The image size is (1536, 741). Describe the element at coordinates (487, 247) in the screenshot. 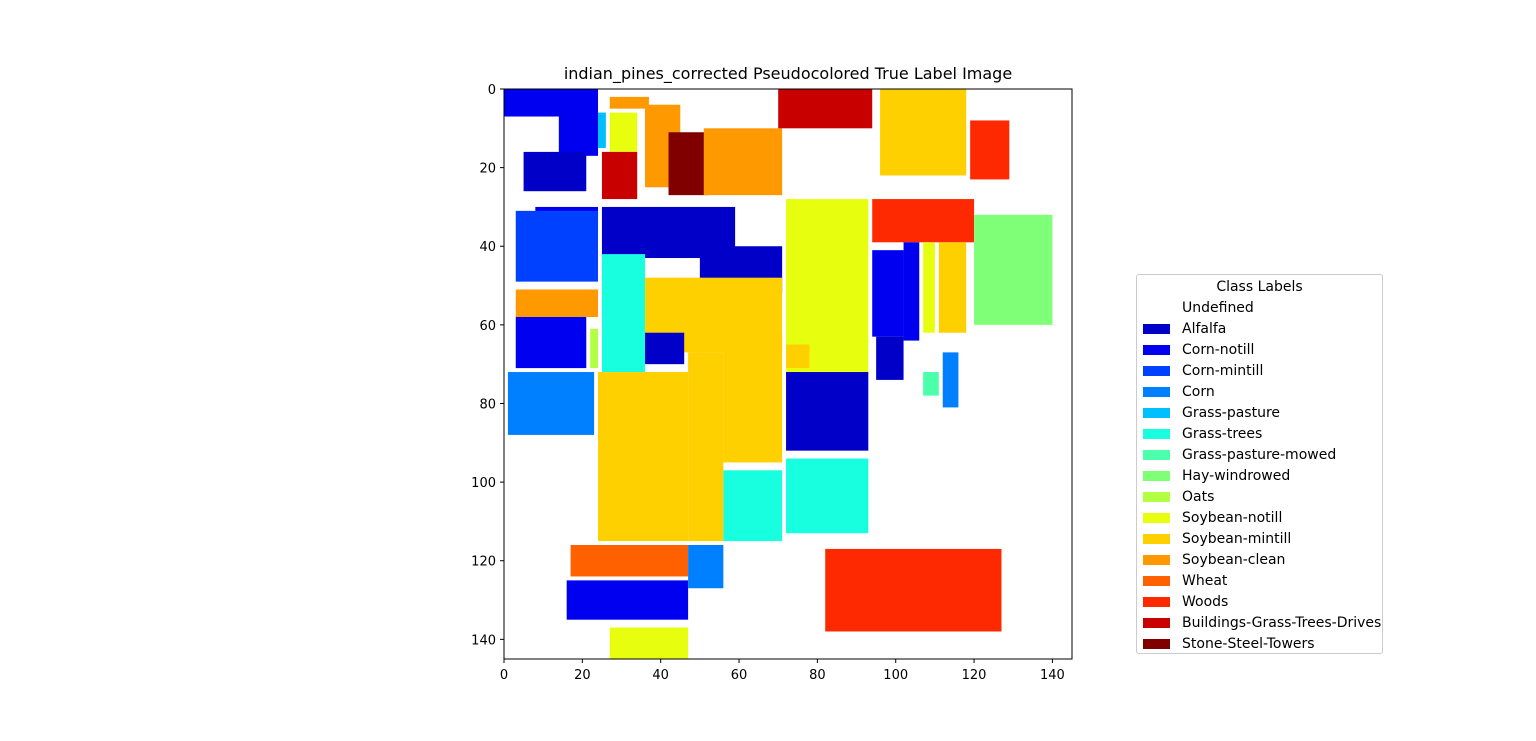

I see `y-tick-label: 40` at that location.